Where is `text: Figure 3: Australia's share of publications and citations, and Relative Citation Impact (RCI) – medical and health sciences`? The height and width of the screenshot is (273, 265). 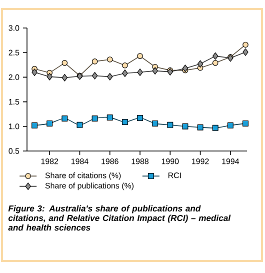
text: Figure 3: Australia's share of publications and citations, and Relative Citation Impact (RCI) – medical and health sciences is located at coordinates (119, 218).